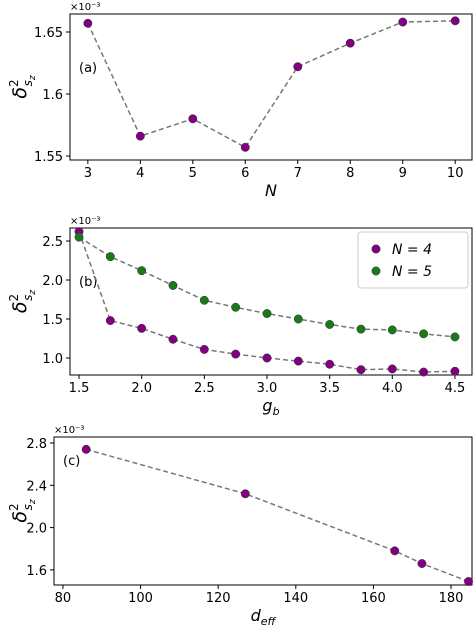 Image resolution: width=474 pixels, height=631 pixels. I want to click on x-tick-label: 3.0, so click(267, 388).